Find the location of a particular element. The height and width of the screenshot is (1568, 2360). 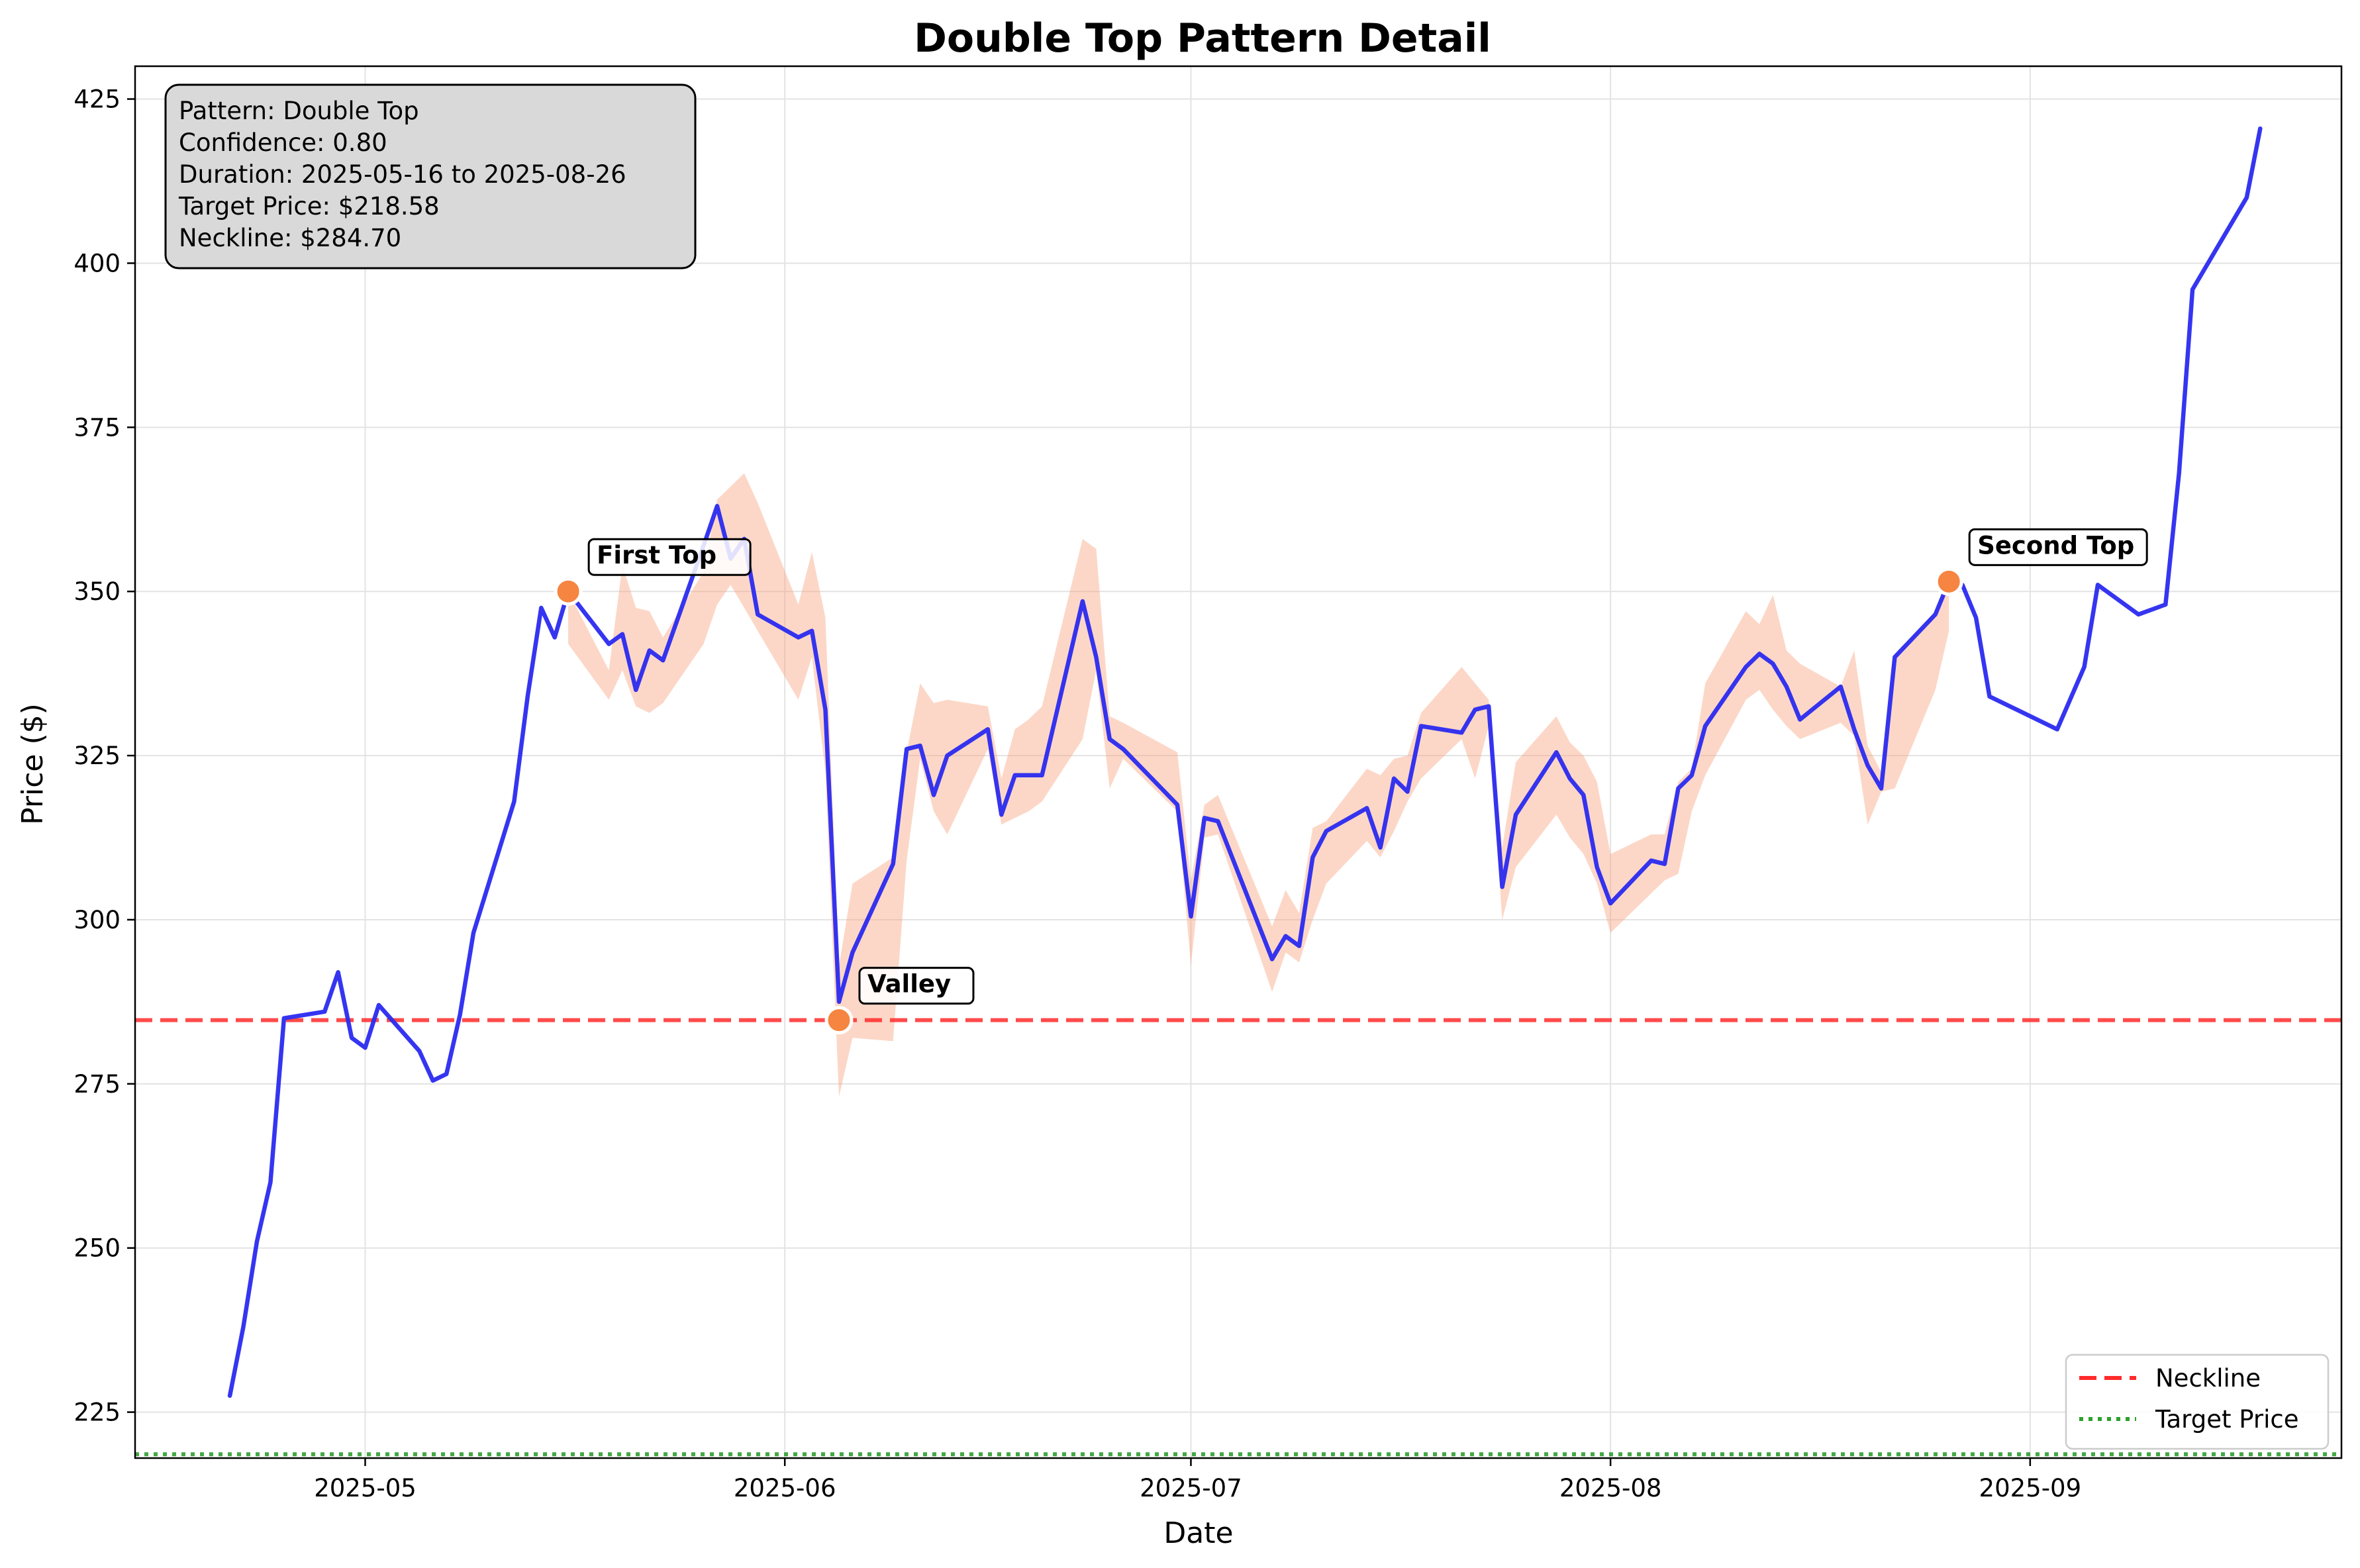

legend: Neckline Target Price is located at coordinates (2197, 1401).